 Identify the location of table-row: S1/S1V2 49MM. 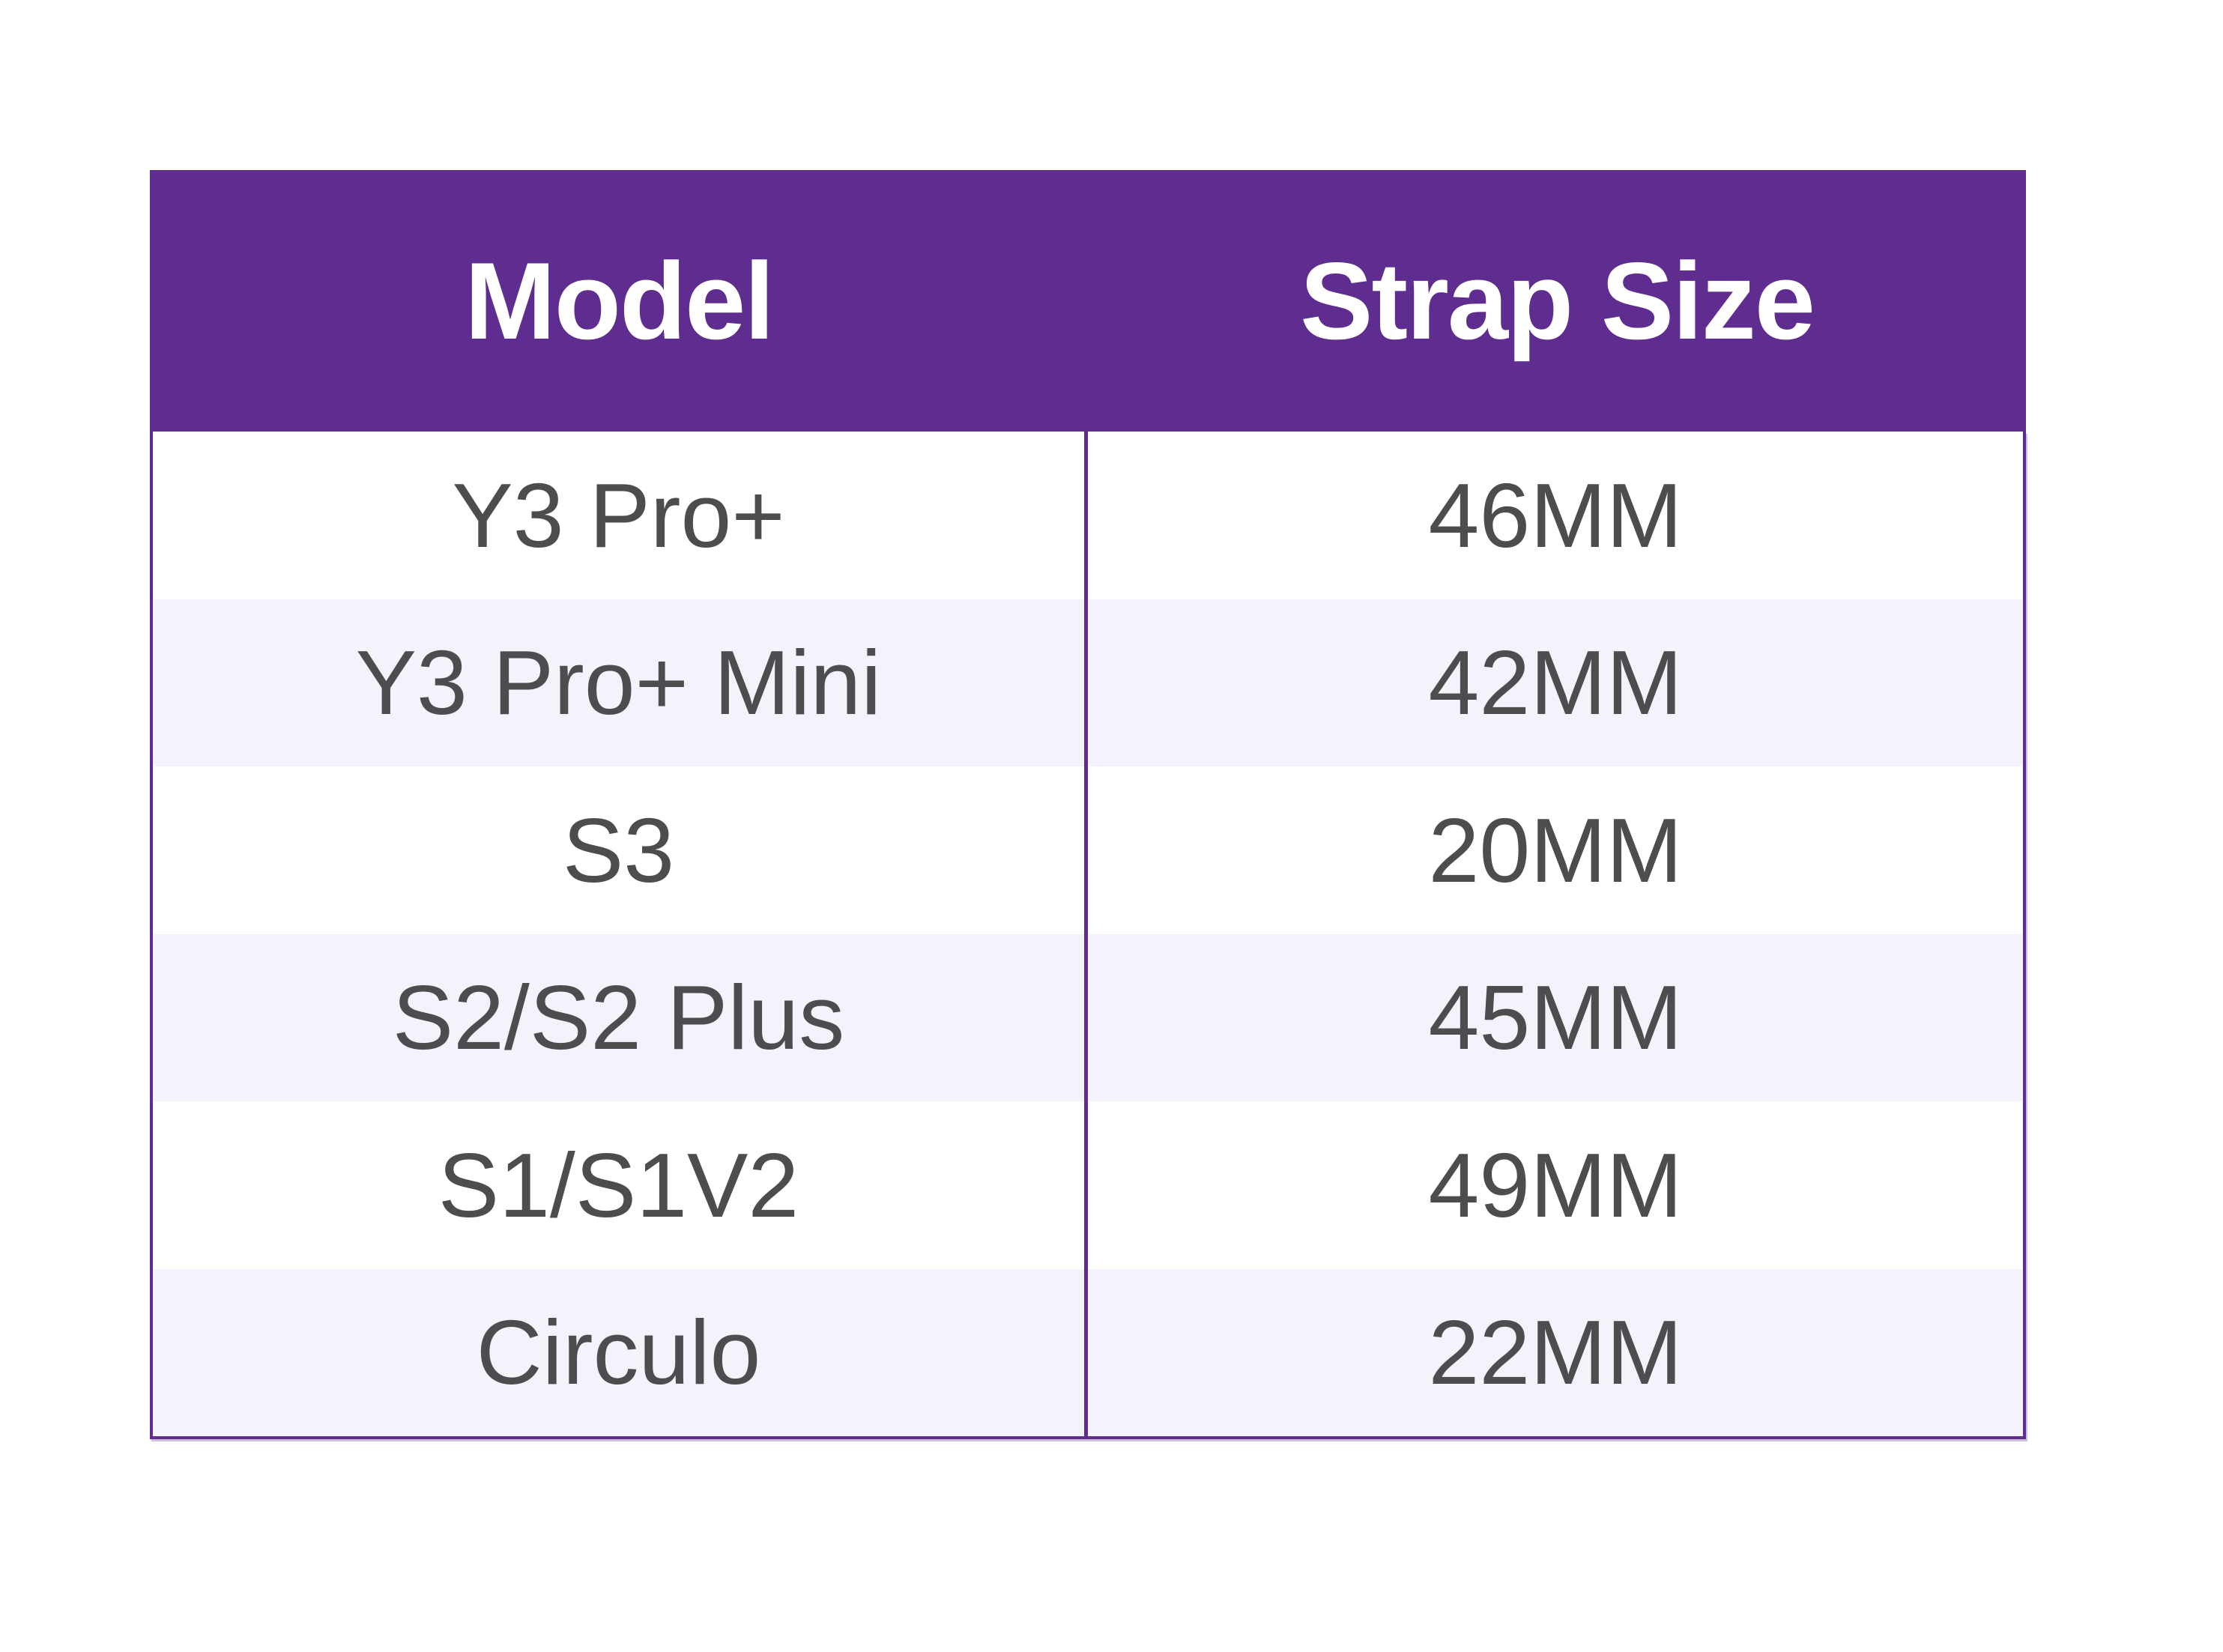
(1088, 1185).